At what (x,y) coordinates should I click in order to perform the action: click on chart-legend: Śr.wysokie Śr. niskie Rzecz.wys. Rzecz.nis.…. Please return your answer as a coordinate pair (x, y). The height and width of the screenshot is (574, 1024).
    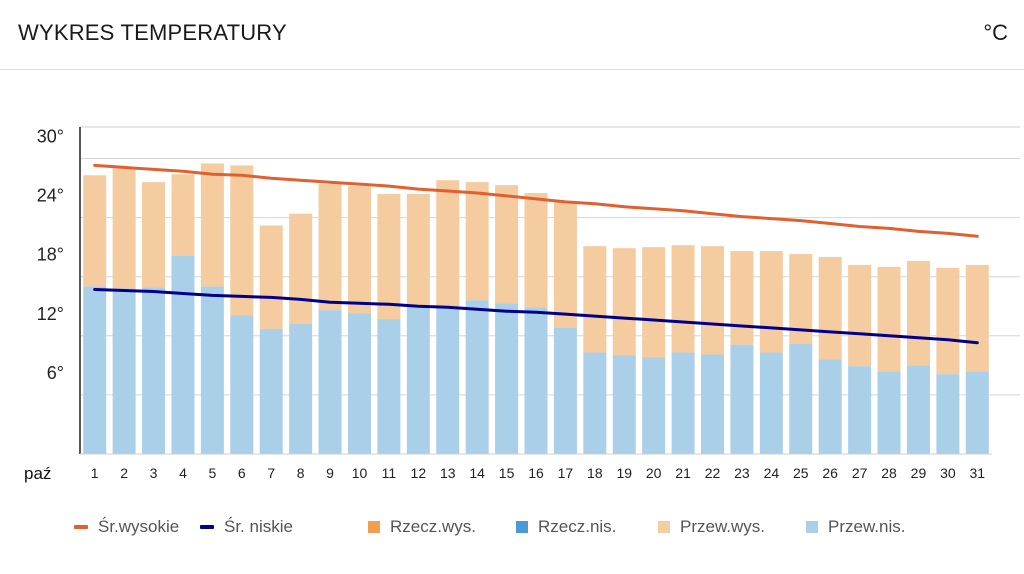
    Looking at the image, I should click on (512, 529).